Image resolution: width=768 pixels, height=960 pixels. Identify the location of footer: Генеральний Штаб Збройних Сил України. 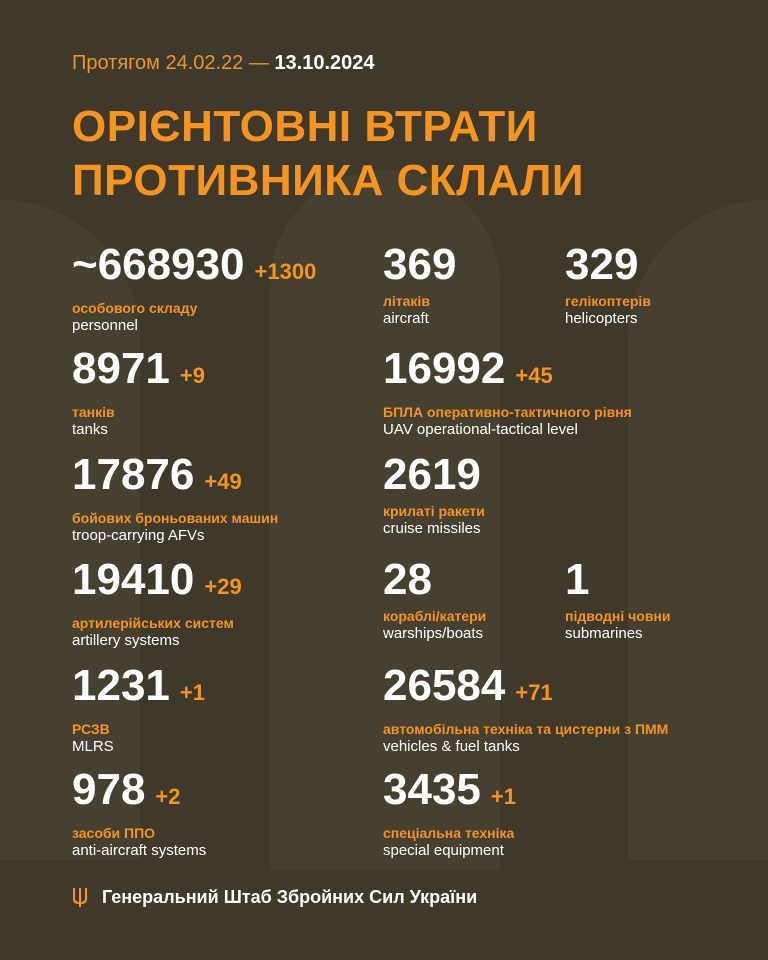
(274, 897).